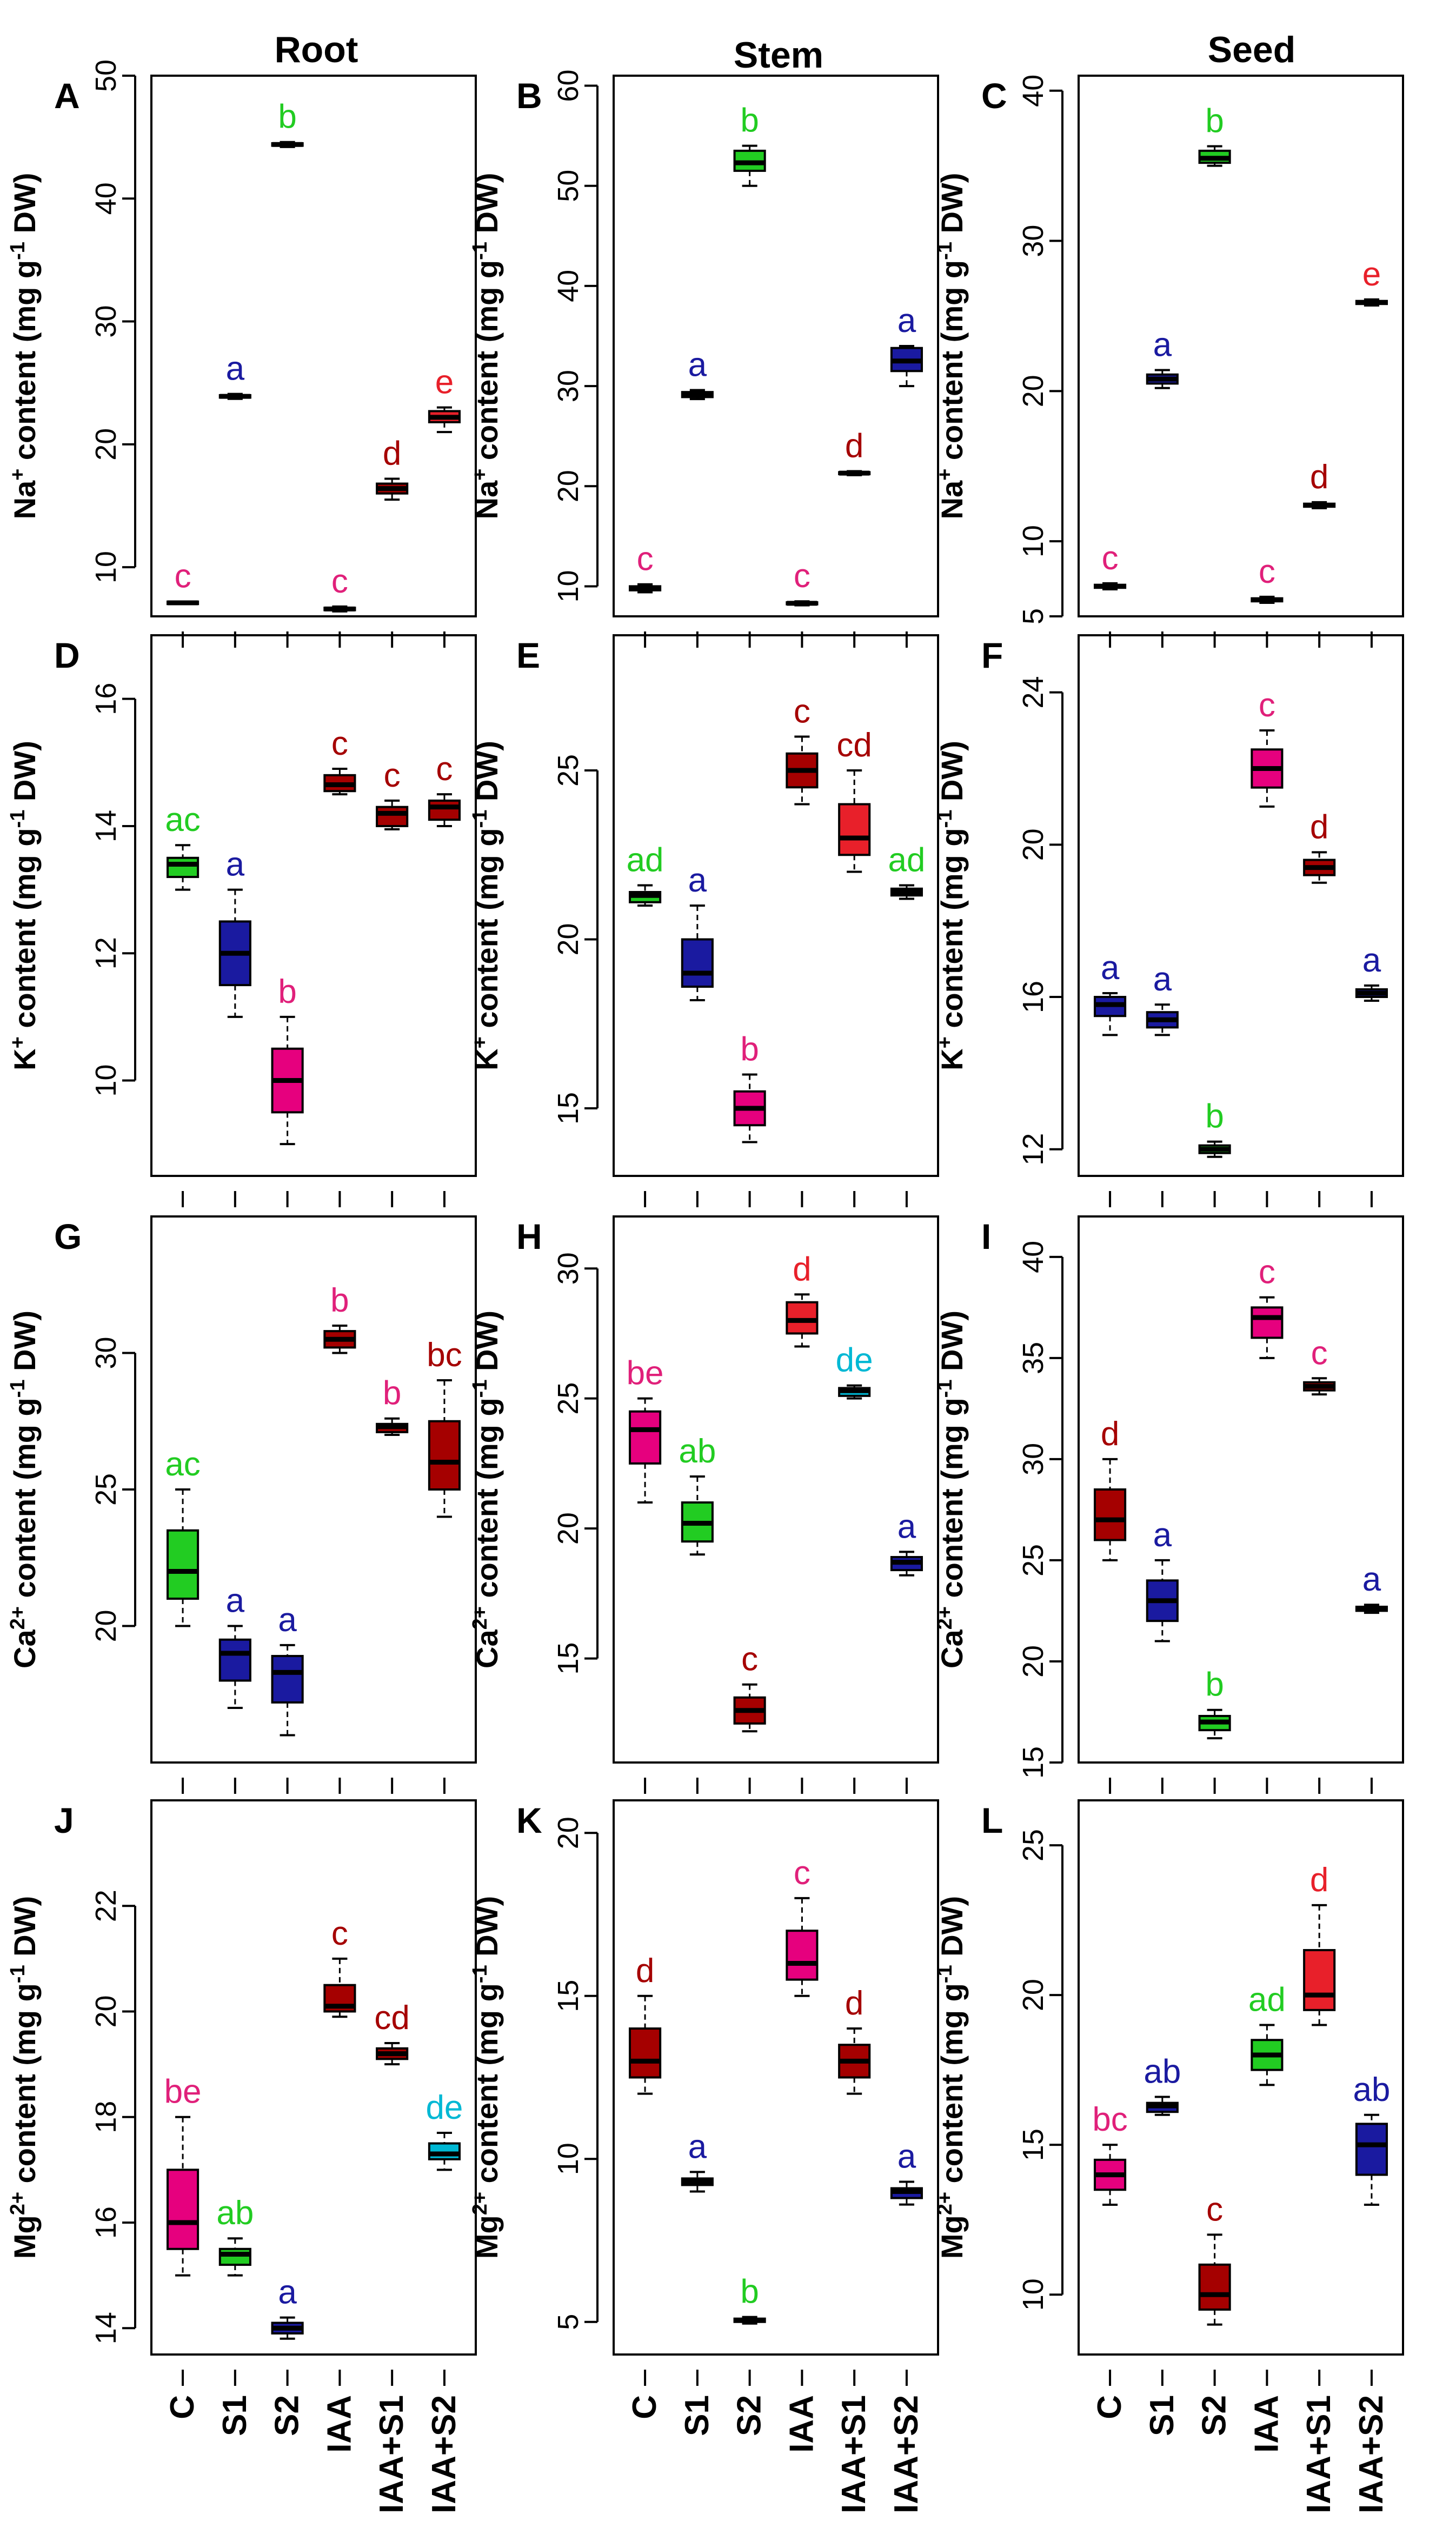 Image resolution: width=1456 pixels, height=2534 pixels. Describe the element at coordinates (1033, 1762) in the screenshot. I see `y-tick-label: 15` at that location.